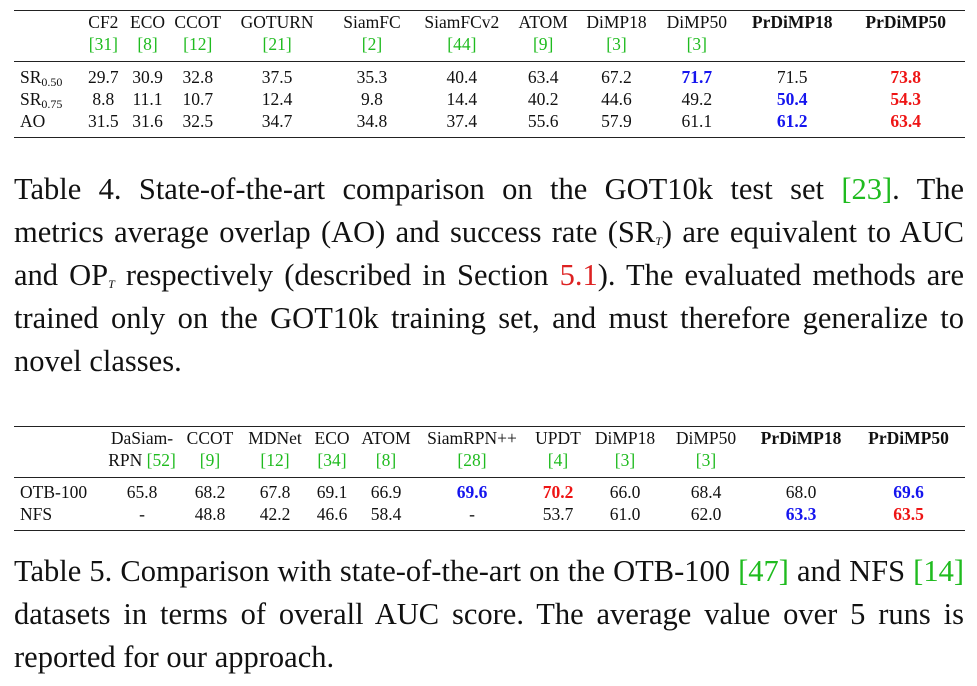 The width and height of the screenshot is (977, 686). What do you see at coordinates (48, 99) in the screenshot?
I see `row-label: SR0.75` at bounding box center [48, 99].